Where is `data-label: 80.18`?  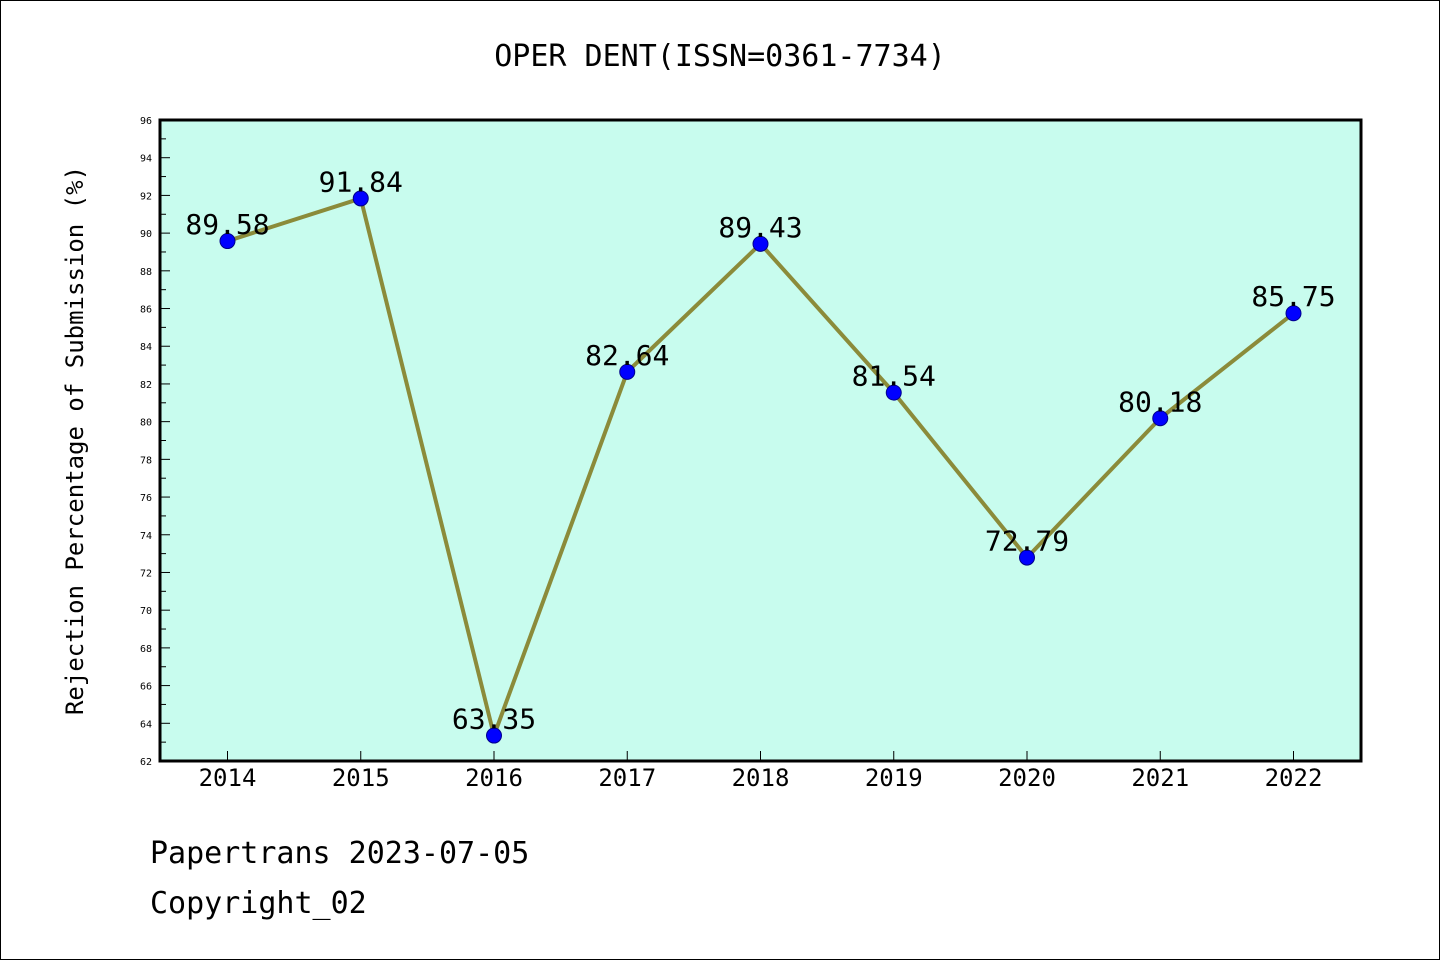 data-label: 80.18 is located at coordinates (1160, 401).